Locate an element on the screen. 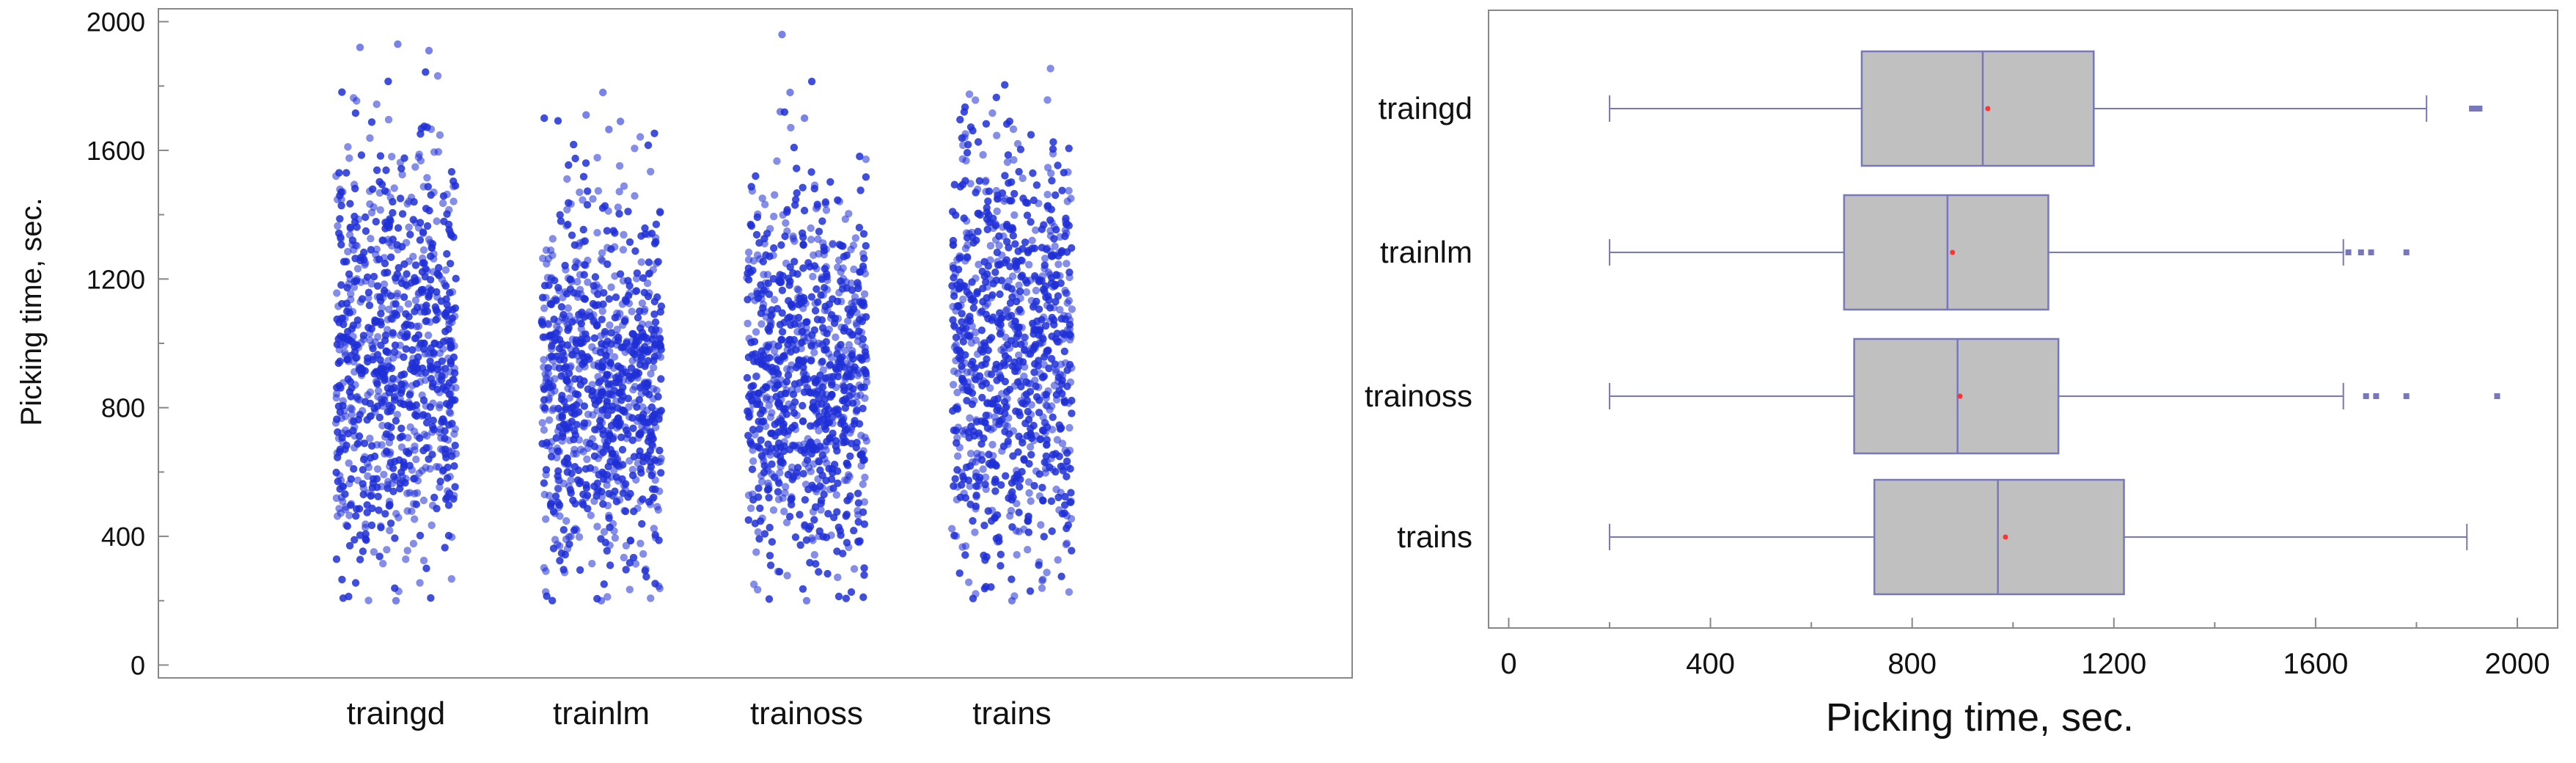 The image size is (2576, 763). mean-marker is located at coordinates (1988, 109).